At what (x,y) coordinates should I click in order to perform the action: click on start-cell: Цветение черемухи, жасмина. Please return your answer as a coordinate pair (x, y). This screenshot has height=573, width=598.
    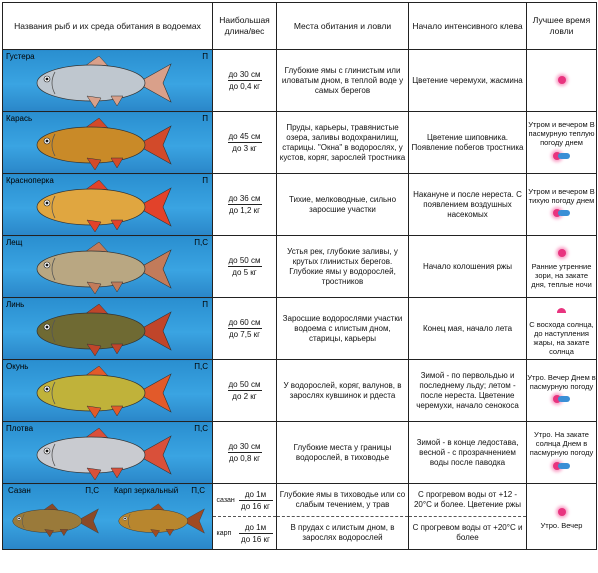
    Looking at the image, I should click on (467, 80).